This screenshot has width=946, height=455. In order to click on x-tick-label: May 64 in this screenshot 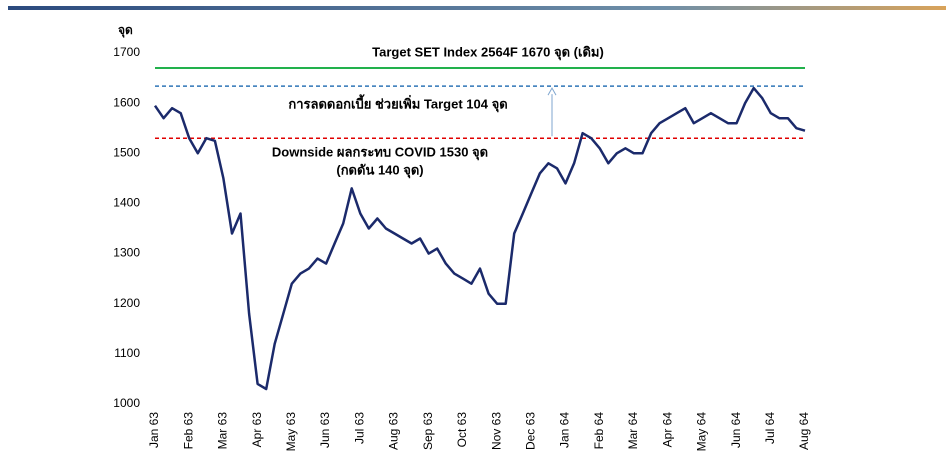, I will do `click(702, 432)`.